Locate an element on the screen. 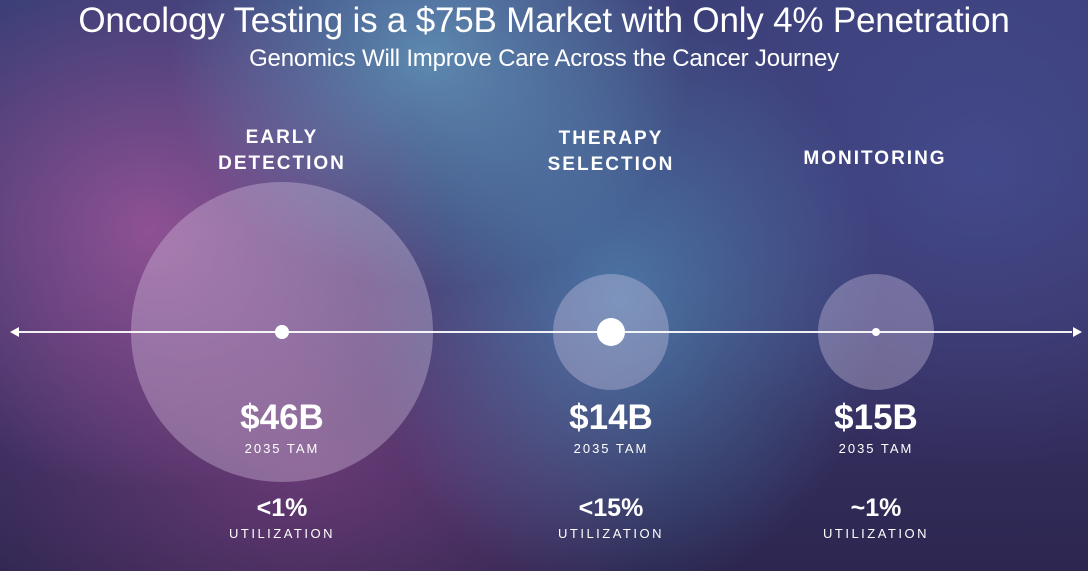 The width and height of the screenshot is (1088, 571). utilization-label-therapy-selection: UTILIZATION is located at coordinates (611, 533).